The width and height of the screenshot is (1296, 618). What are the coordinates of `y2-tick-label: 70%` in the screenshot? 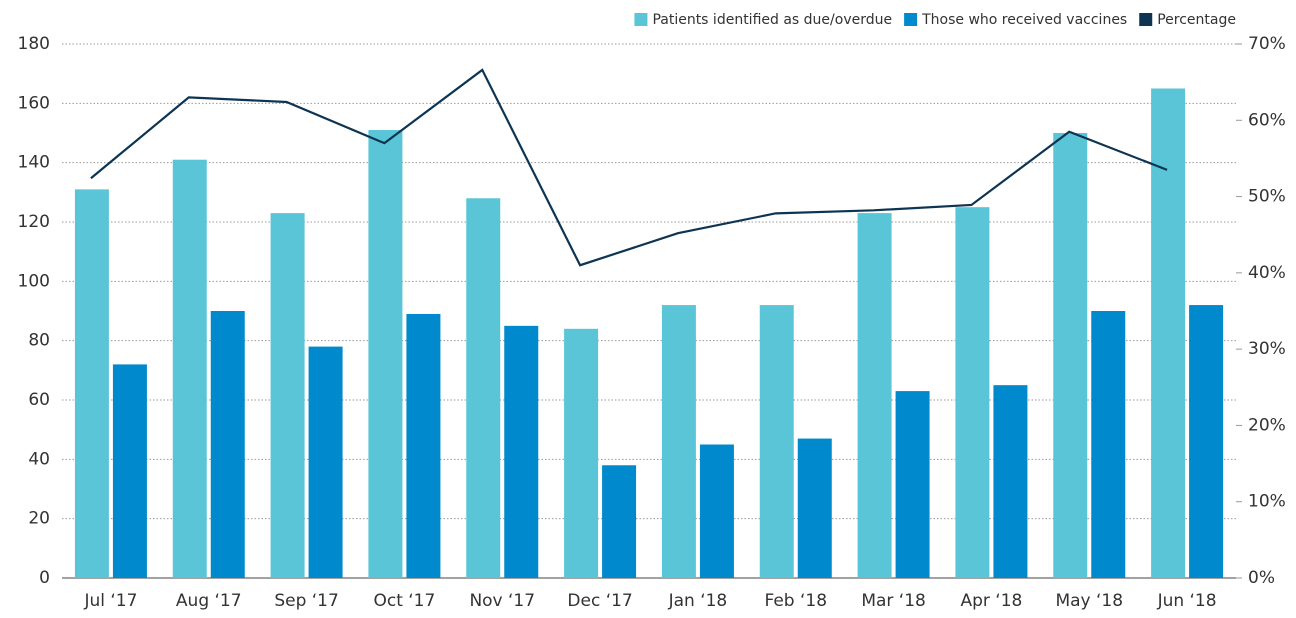 It's located at (1267, 44).